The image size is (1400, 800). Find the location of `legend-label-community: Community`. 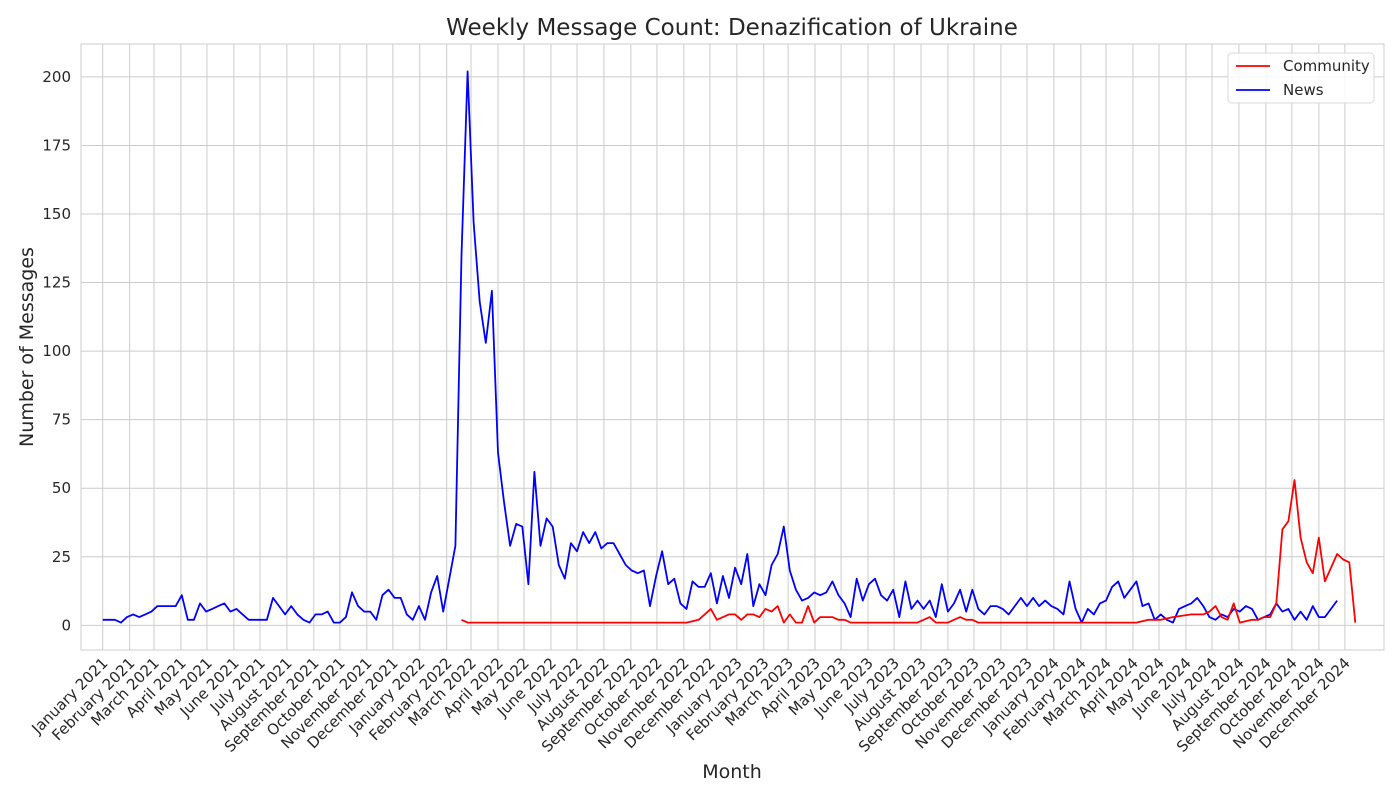

legend-label-community: Community is located at coordinates (1326, 66).